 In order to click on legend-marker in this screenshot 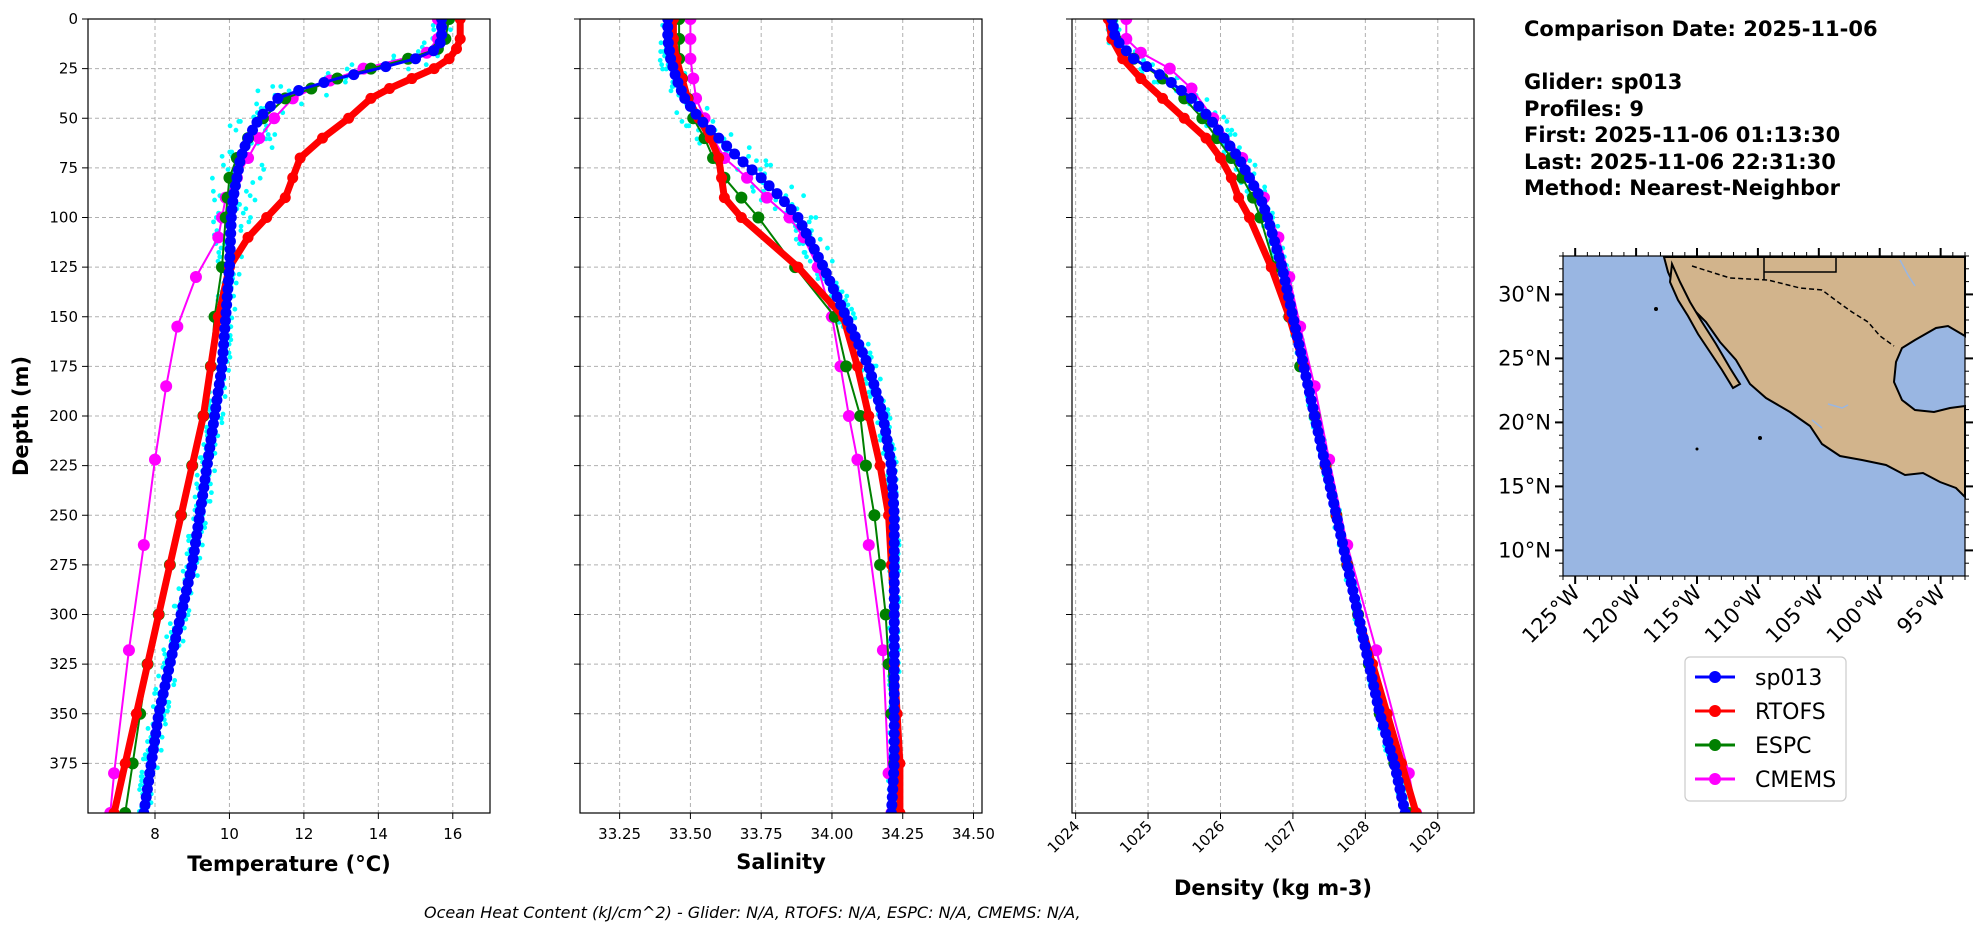, I will do `click(1715, 677)`.